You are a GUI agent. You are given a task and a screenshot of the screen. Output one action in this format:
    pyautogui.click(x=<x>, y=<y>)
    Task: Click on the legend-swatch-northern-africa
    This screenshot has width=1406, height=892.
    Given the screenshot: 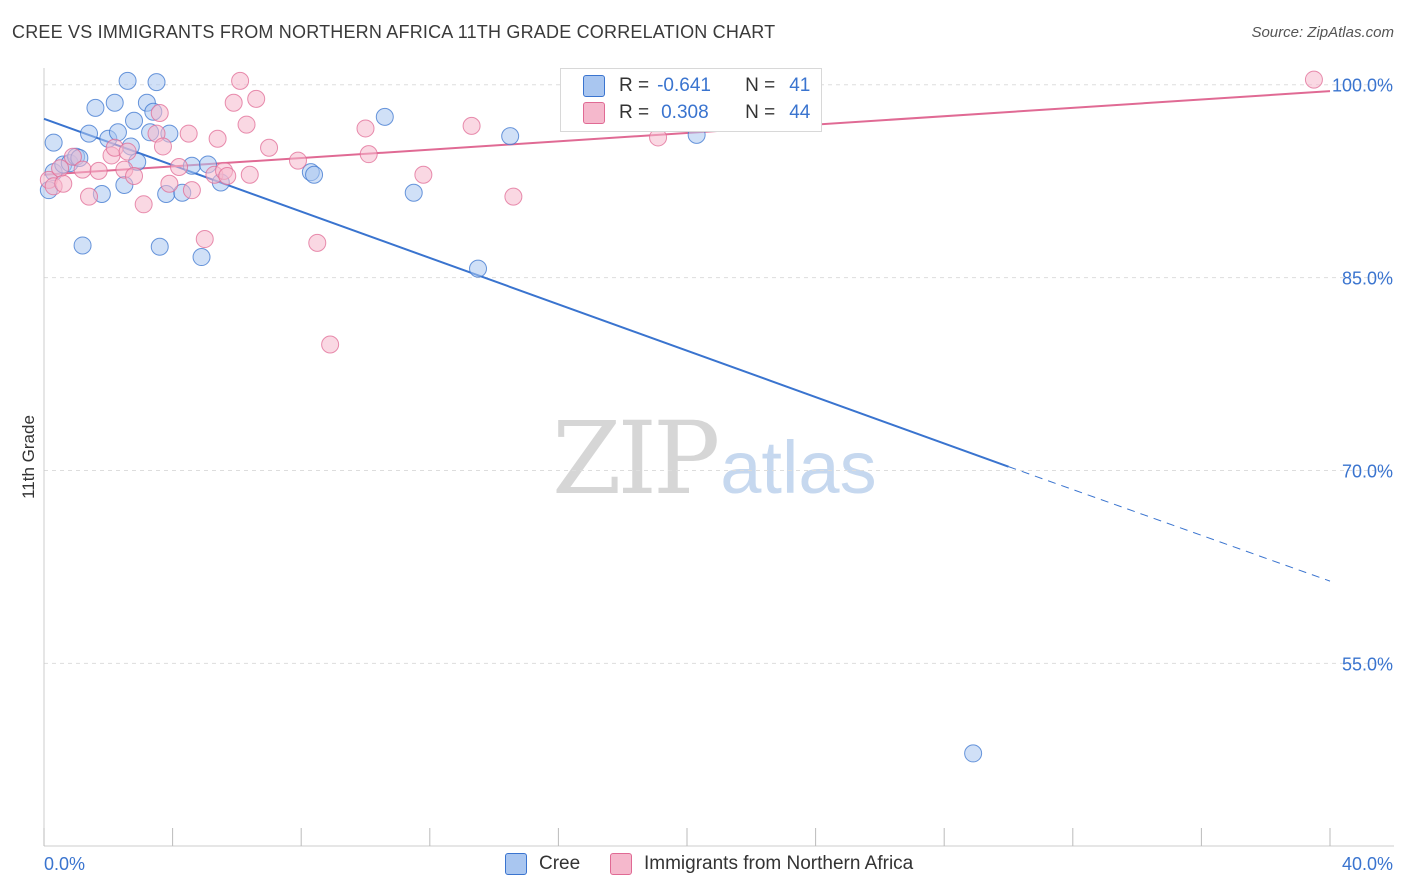 What is the action you would take?
    pyautogui.click(x=594, y=113)
    